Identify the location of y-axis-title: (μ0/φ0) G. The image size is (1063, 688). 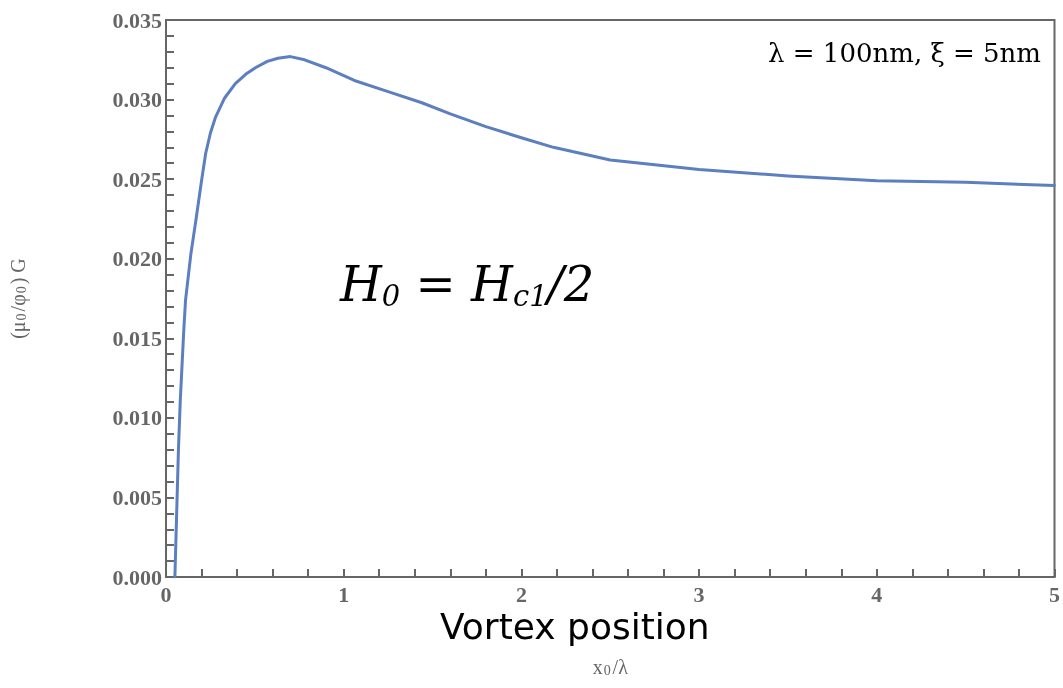
(18, 298).